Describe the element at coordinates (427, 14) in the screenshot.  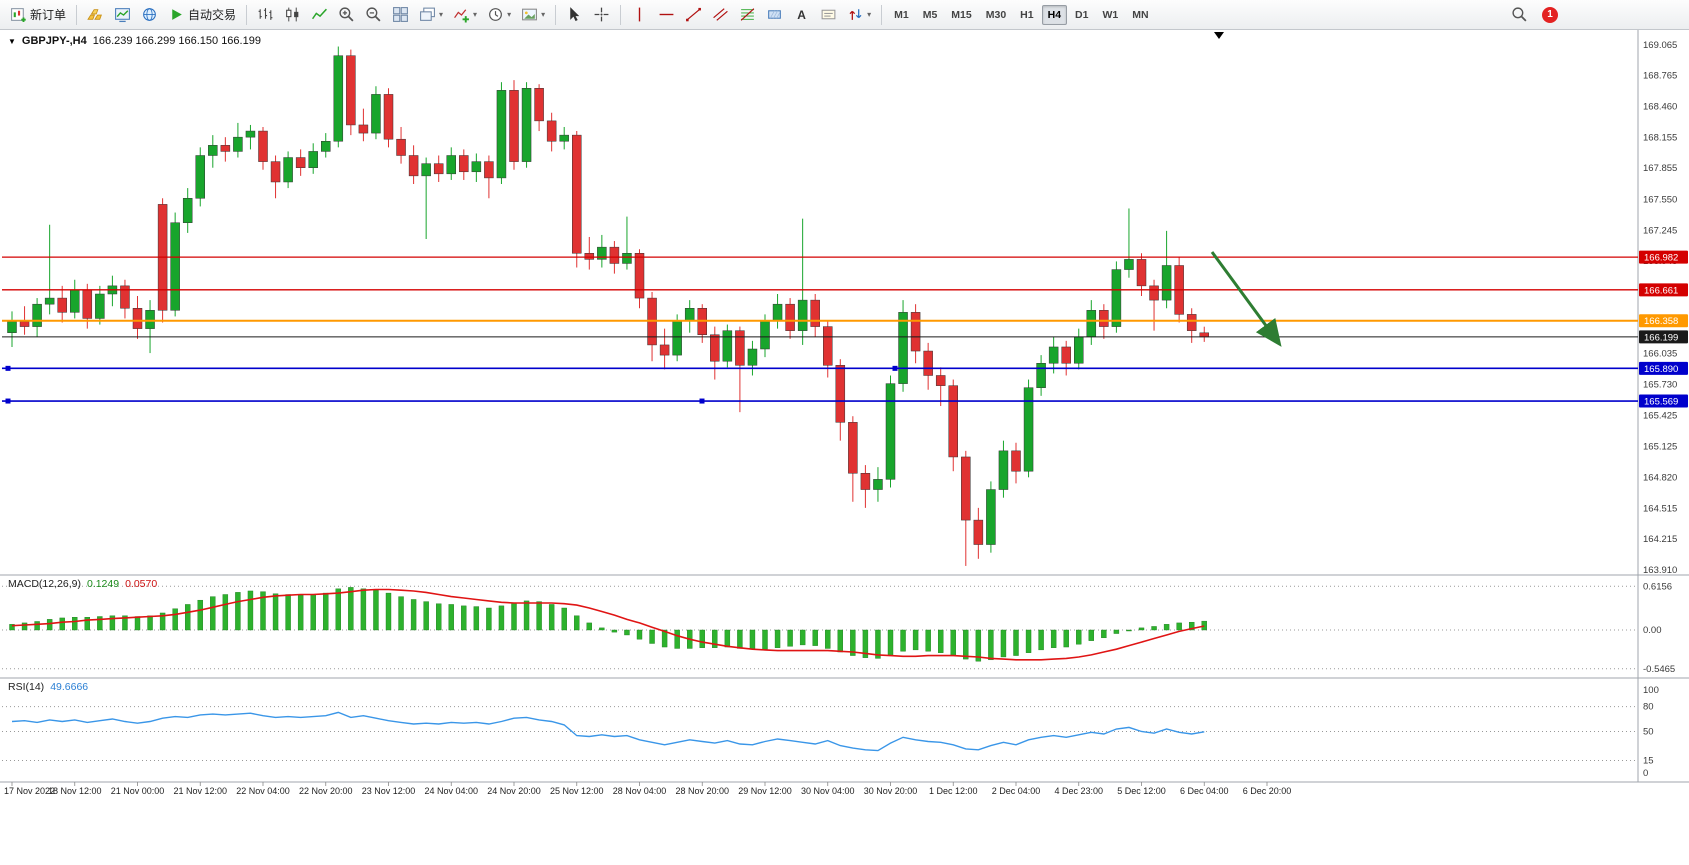
I see `cascade-windows-icon` at that location.